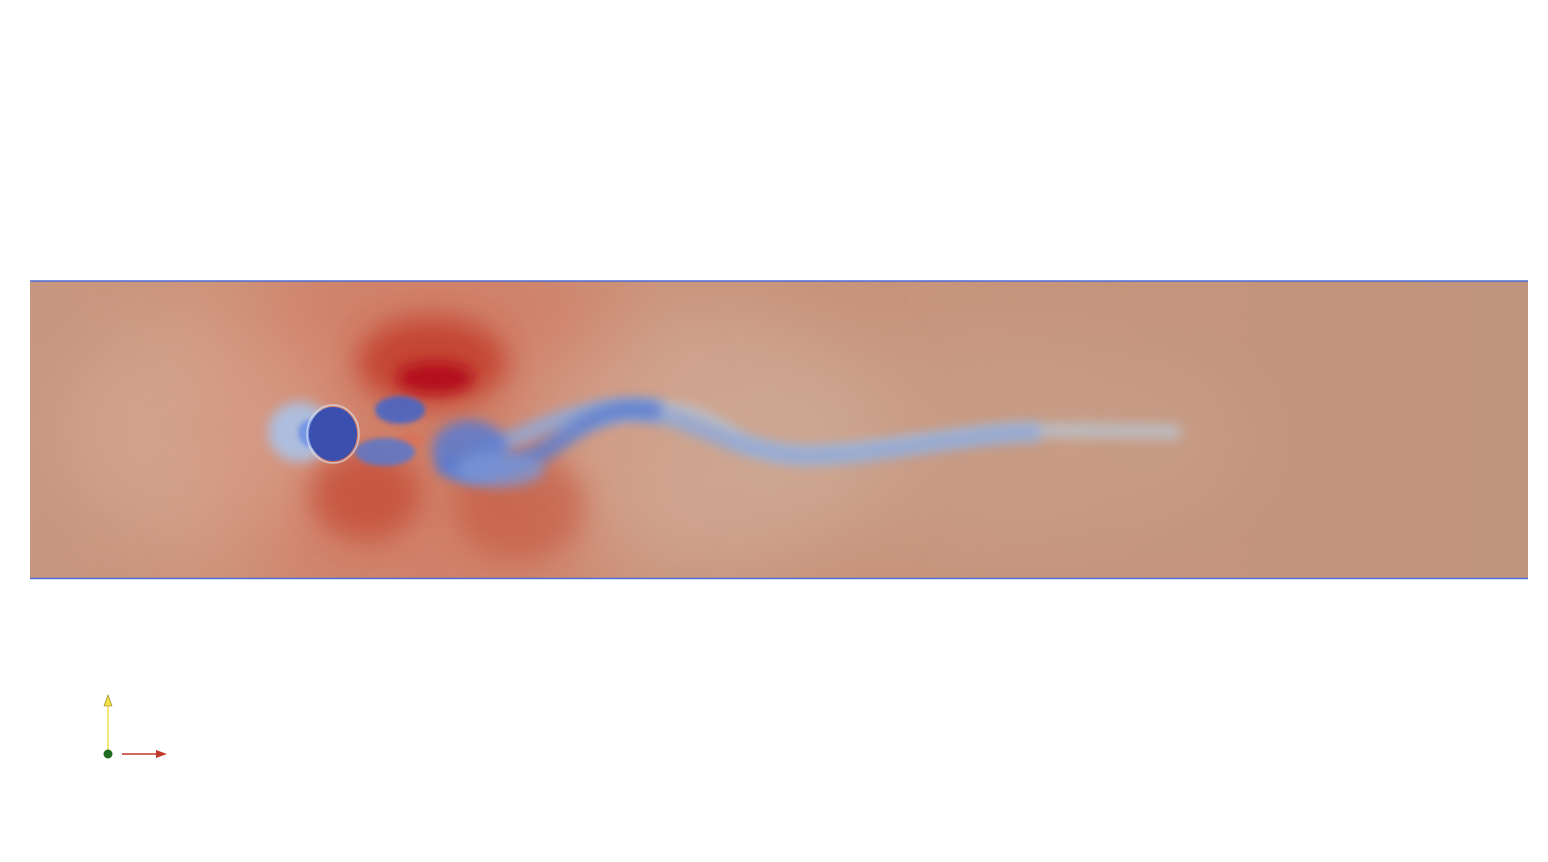  Describe the element at coordinates (200, 430) in the screenshot. I see `upstream-light-zone` at that location.